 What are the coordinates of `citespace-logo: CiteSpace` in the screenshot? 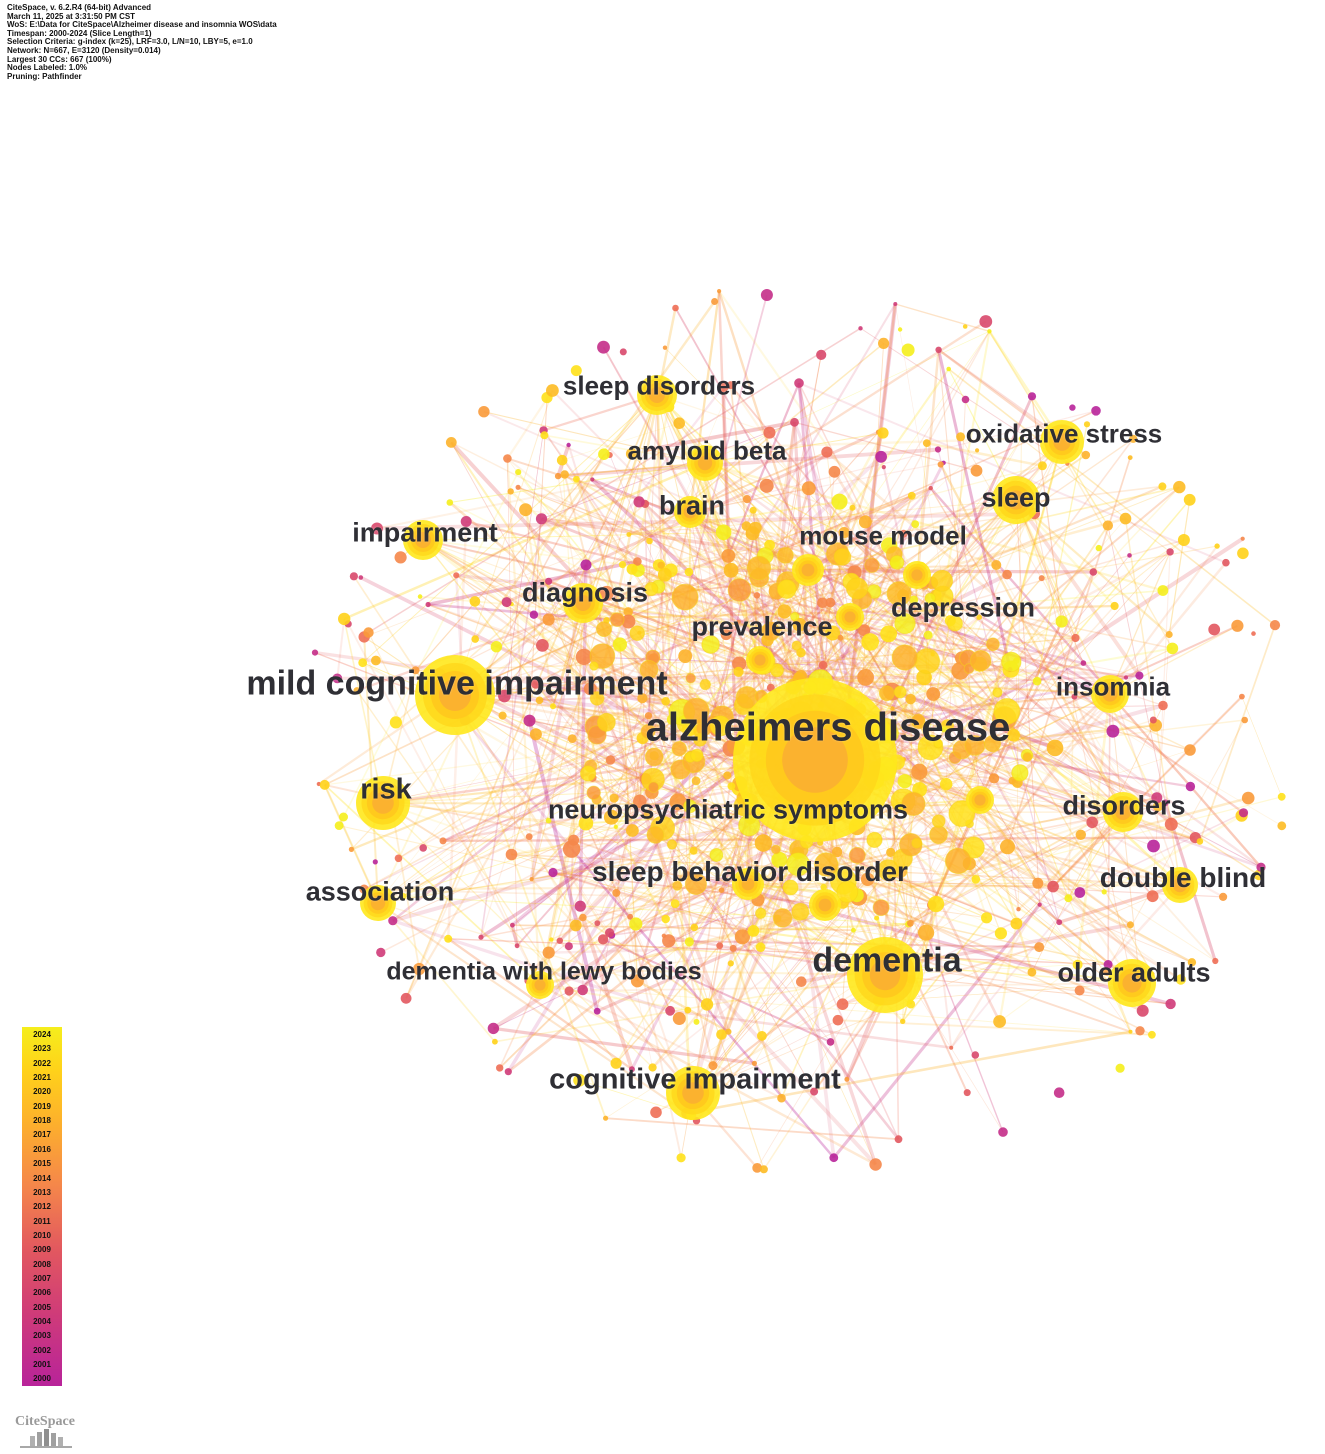 It's located at (45, 1432).